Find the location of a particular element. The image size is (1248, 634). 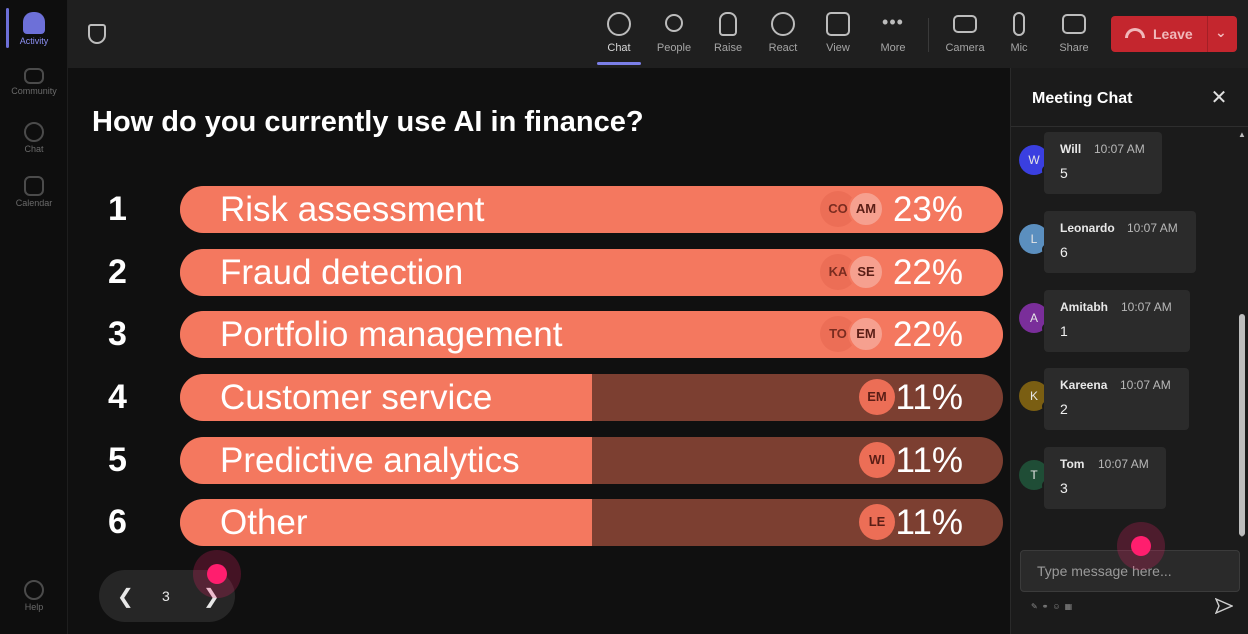

rail-item-label: Help is located at coordinates (34, 607).